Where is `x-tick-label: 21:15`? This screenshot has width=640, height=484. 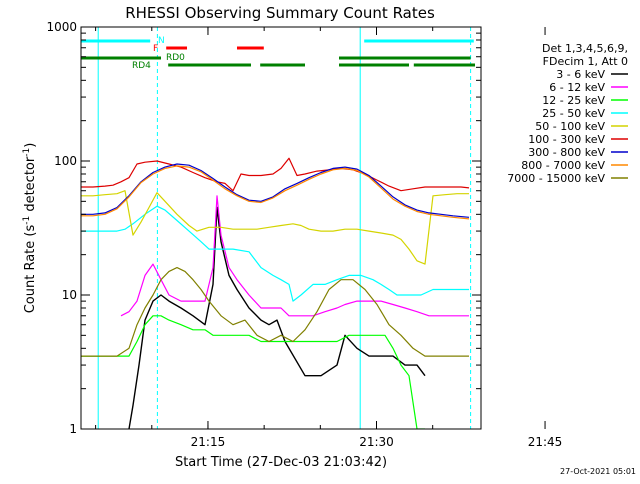 x-tick-label: 21:15 is located at coordinates (208, 442).